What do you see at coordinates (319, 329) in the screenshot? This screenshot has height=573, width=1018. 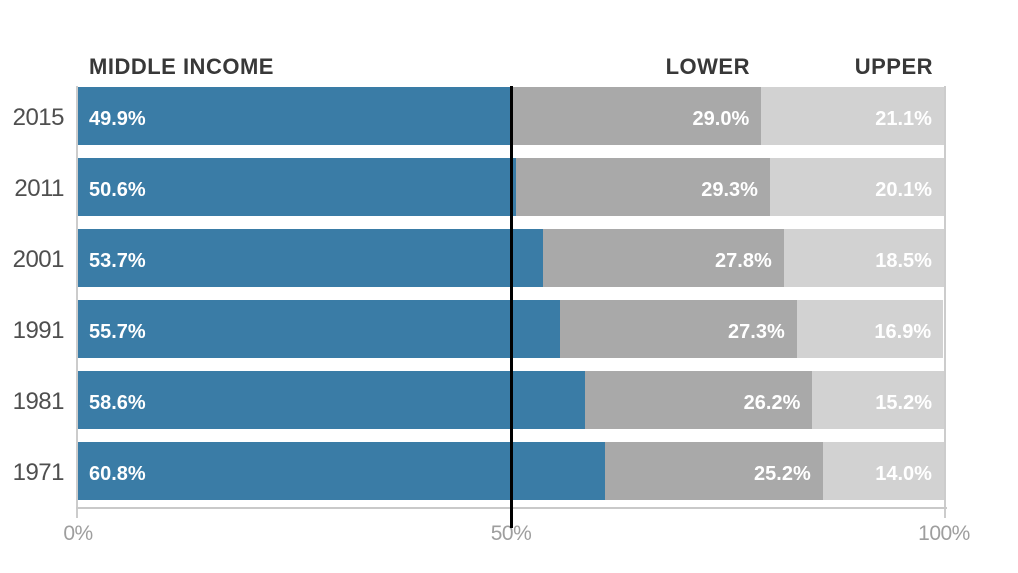 I see `bar-segment-middle-income: 55.7%` at bounding box center [319, 329].